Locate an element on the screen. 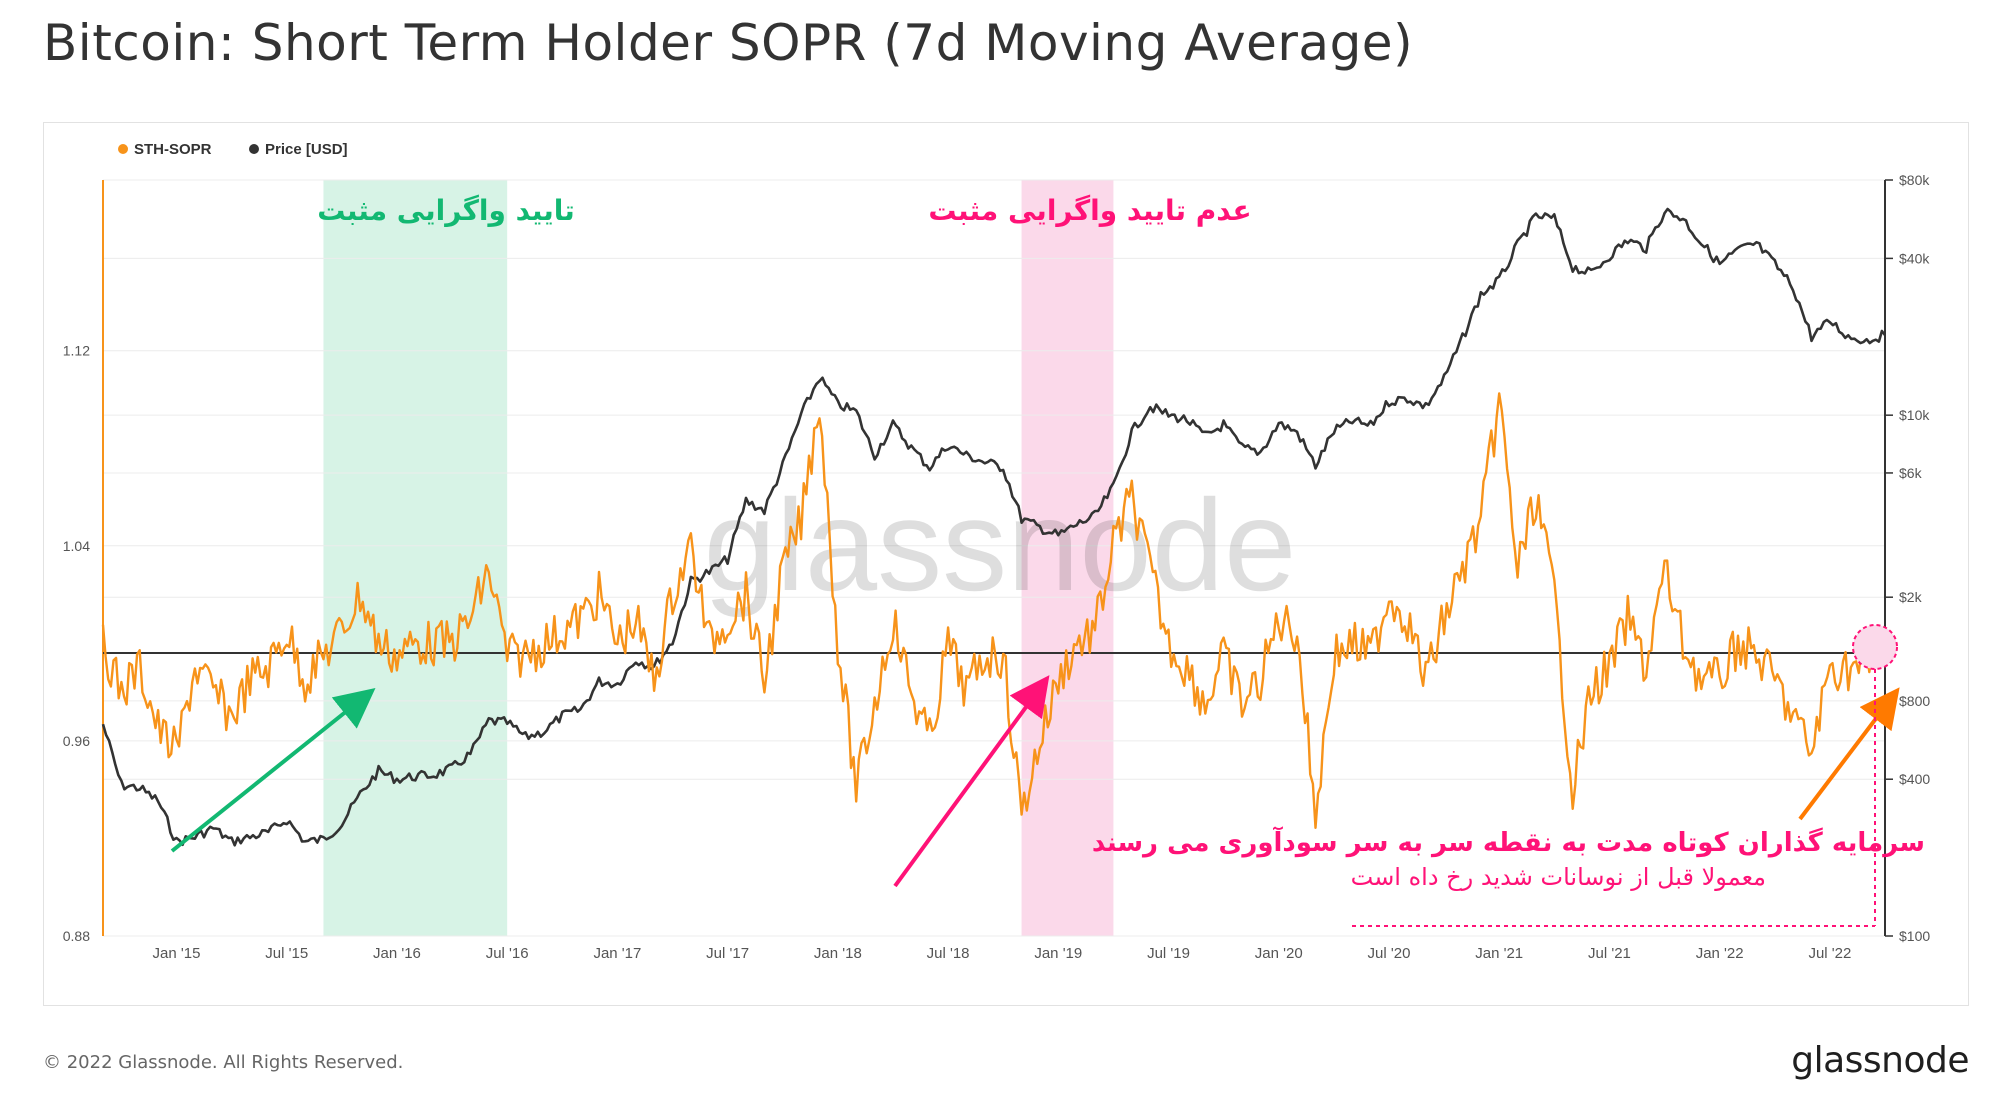 This screenshot has width=2000, height=1093. watermark: glassnode is located at coordinates (1000, 545).